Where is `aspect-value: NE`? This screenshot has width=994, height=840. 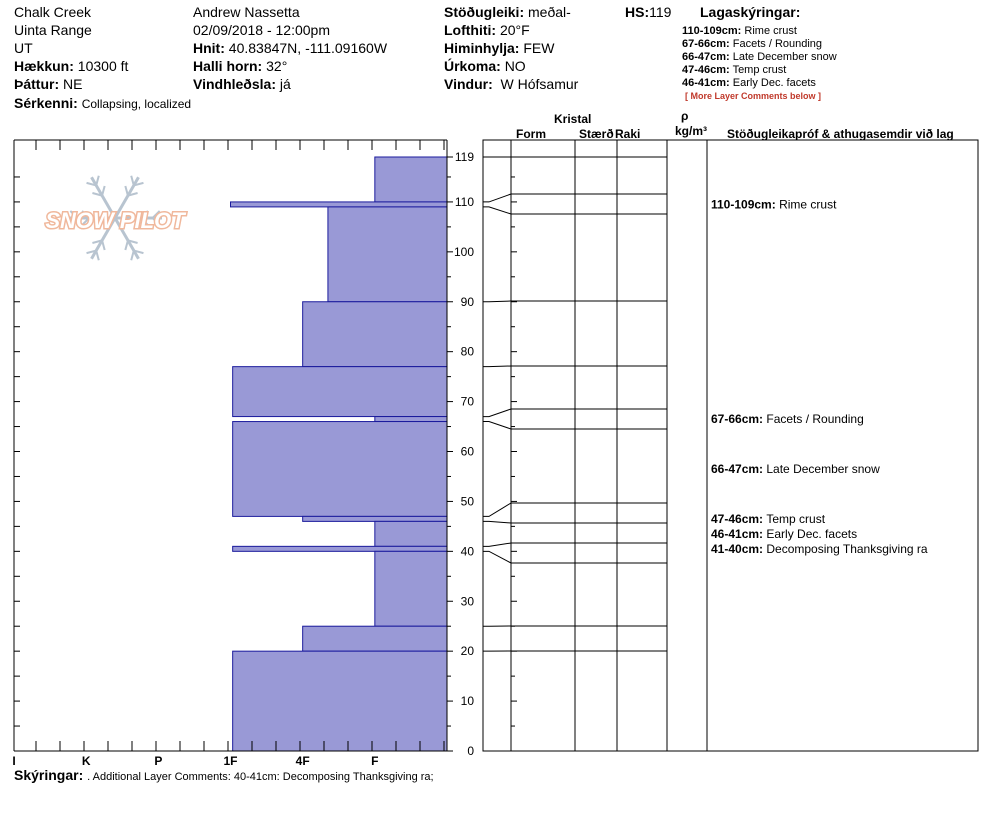 aspect-value: NE is located at coordinates (73, 84).